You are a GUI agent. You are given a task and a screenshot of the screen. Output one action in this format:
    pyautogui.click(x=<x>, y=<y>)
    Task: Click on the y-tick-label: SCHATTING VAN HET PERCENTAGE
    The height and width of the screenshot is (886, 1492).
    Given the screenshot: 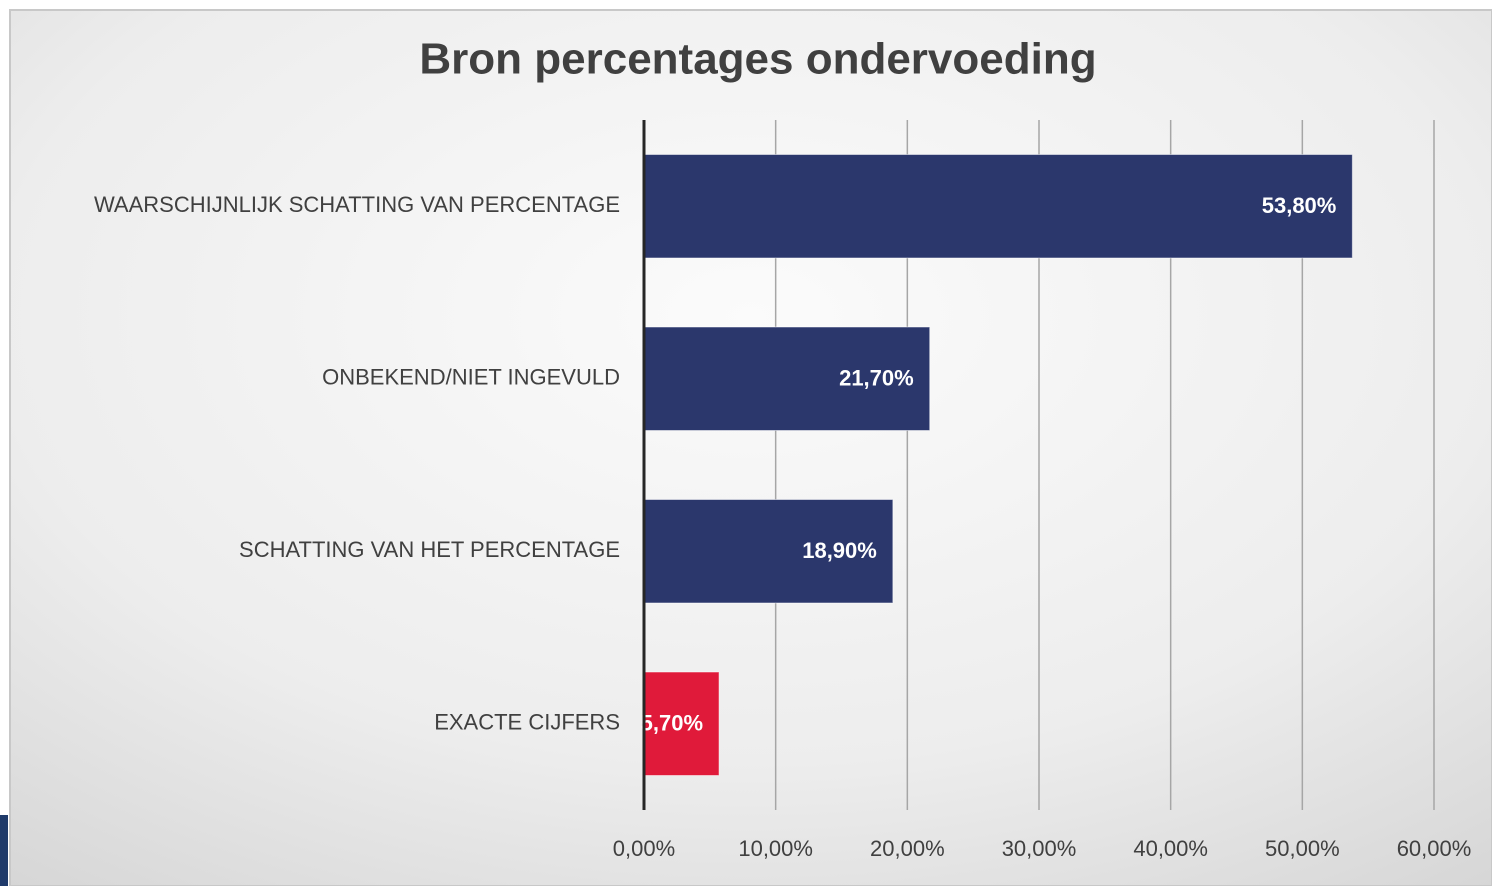 What is the action you would take?
    pyautogui.click(x=429, y=549)
    